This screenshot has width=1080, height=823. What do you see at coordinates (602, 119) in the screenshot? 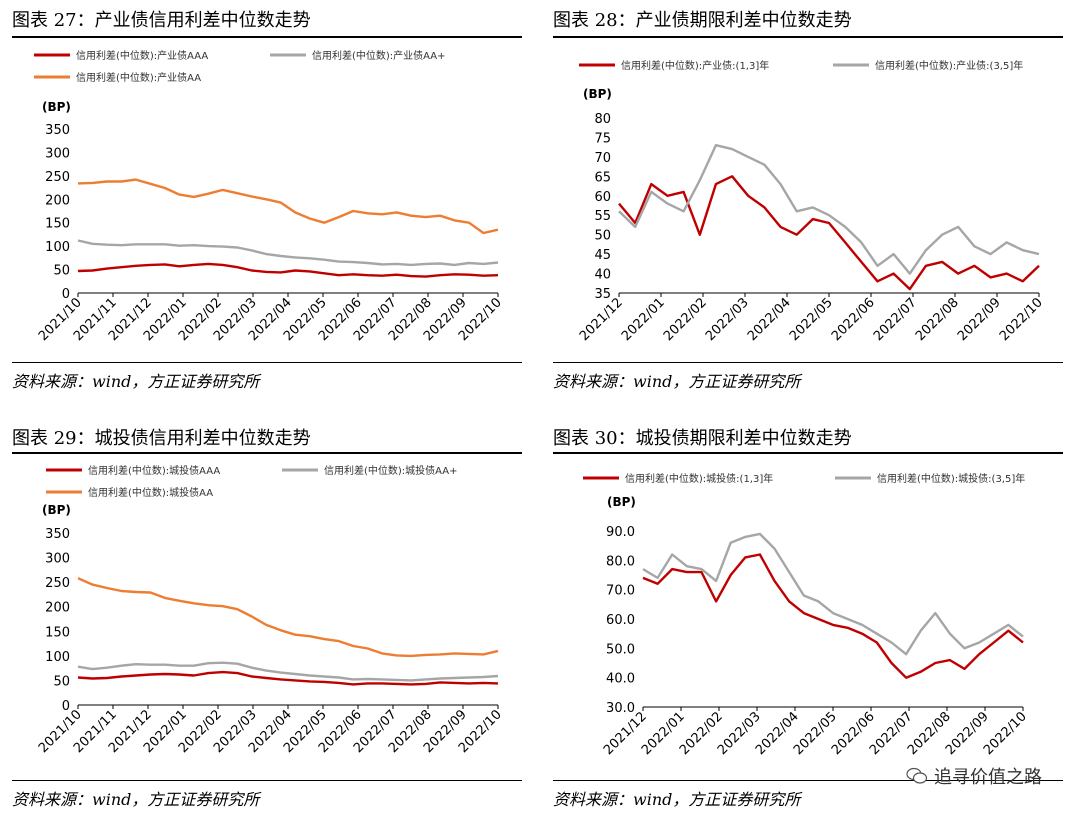
I see `y-tick-label: 80` at bounding box center [602, 119].